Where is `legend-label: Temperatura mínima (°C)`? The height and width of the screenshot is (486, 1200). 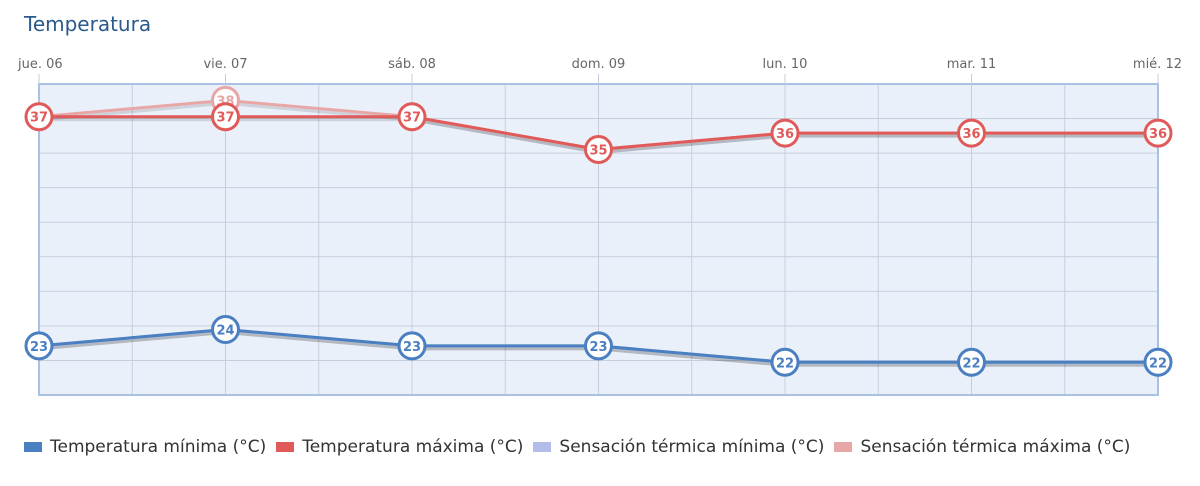
legend-label: Temperatura mínima (°C) is located at coordinates (158, 447).